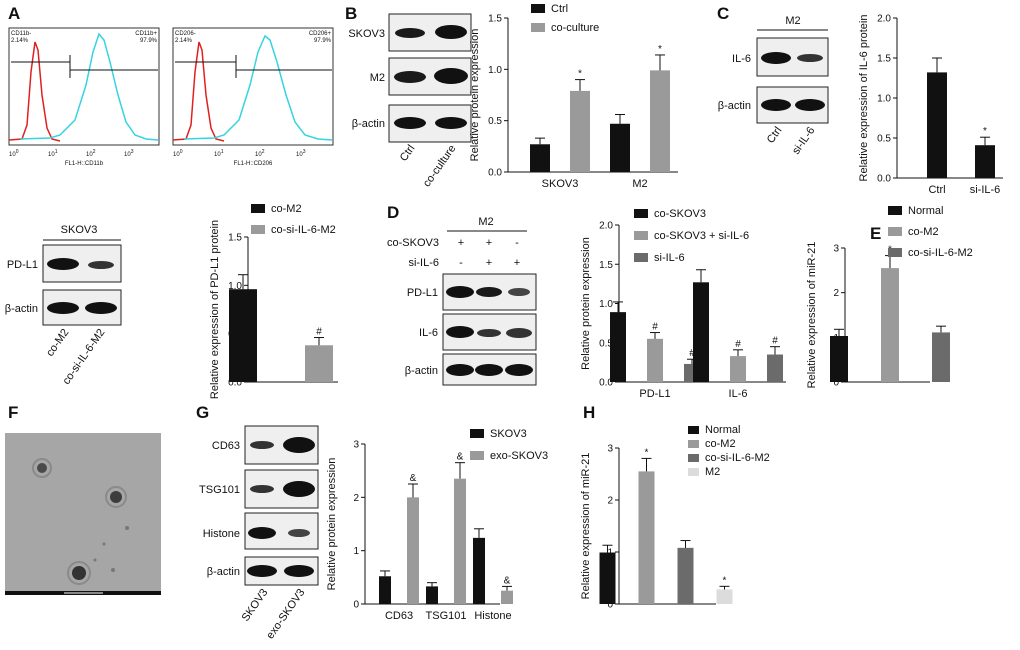 Image resolution: width=1020 pixels, height=650 pixels. What do you see at coordinates (680, 214) in the screenshot?
I see `legend-label: co-SKOV3` at bounding box center [680, 214].